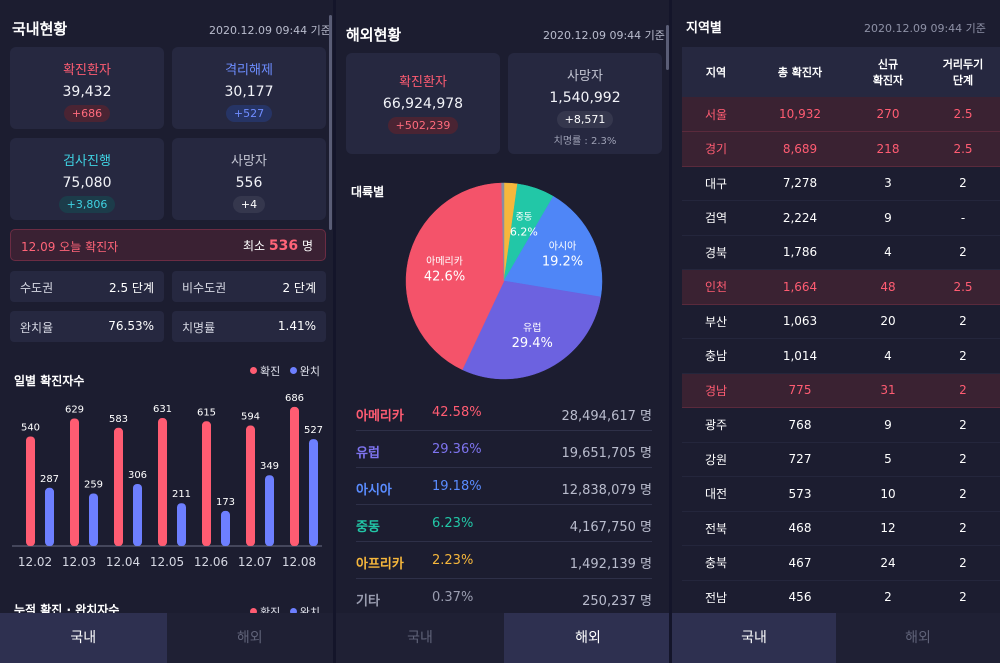 The height and width of the screenshot is (663, 1000). Describe the element at coordinates (585, 98) in the screenshot. I see `card-value: 1,540,992` at that location.